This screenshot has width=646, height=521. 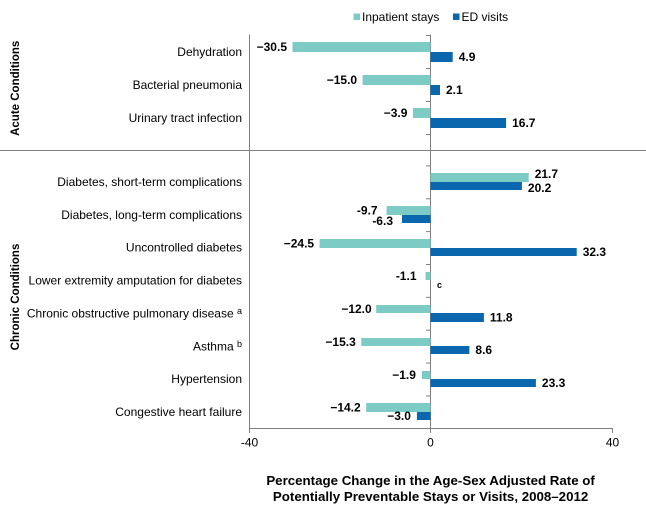 What do you see at coordinates (613, 443) in the screenshot?
I see `svg-text: 40` at bounding box center [613, 443].